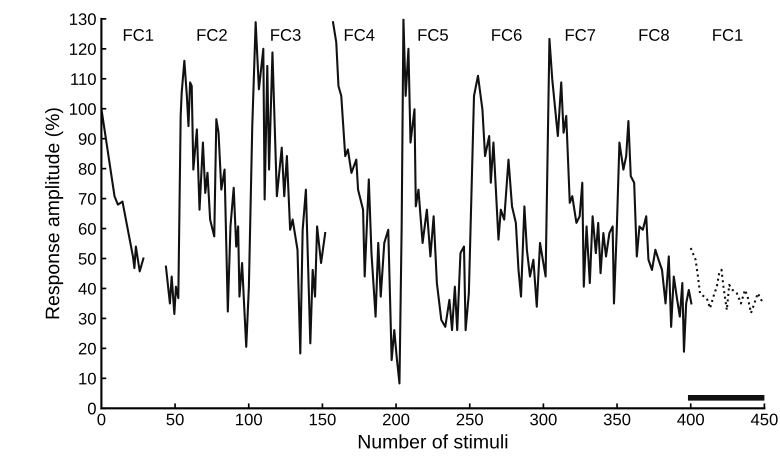 The width and height of the screenshot is (780, 472). What do you see at coordinates (581, 35) in the screenshot?
I see `annotation: FC7` at bounding box center [581, 35].